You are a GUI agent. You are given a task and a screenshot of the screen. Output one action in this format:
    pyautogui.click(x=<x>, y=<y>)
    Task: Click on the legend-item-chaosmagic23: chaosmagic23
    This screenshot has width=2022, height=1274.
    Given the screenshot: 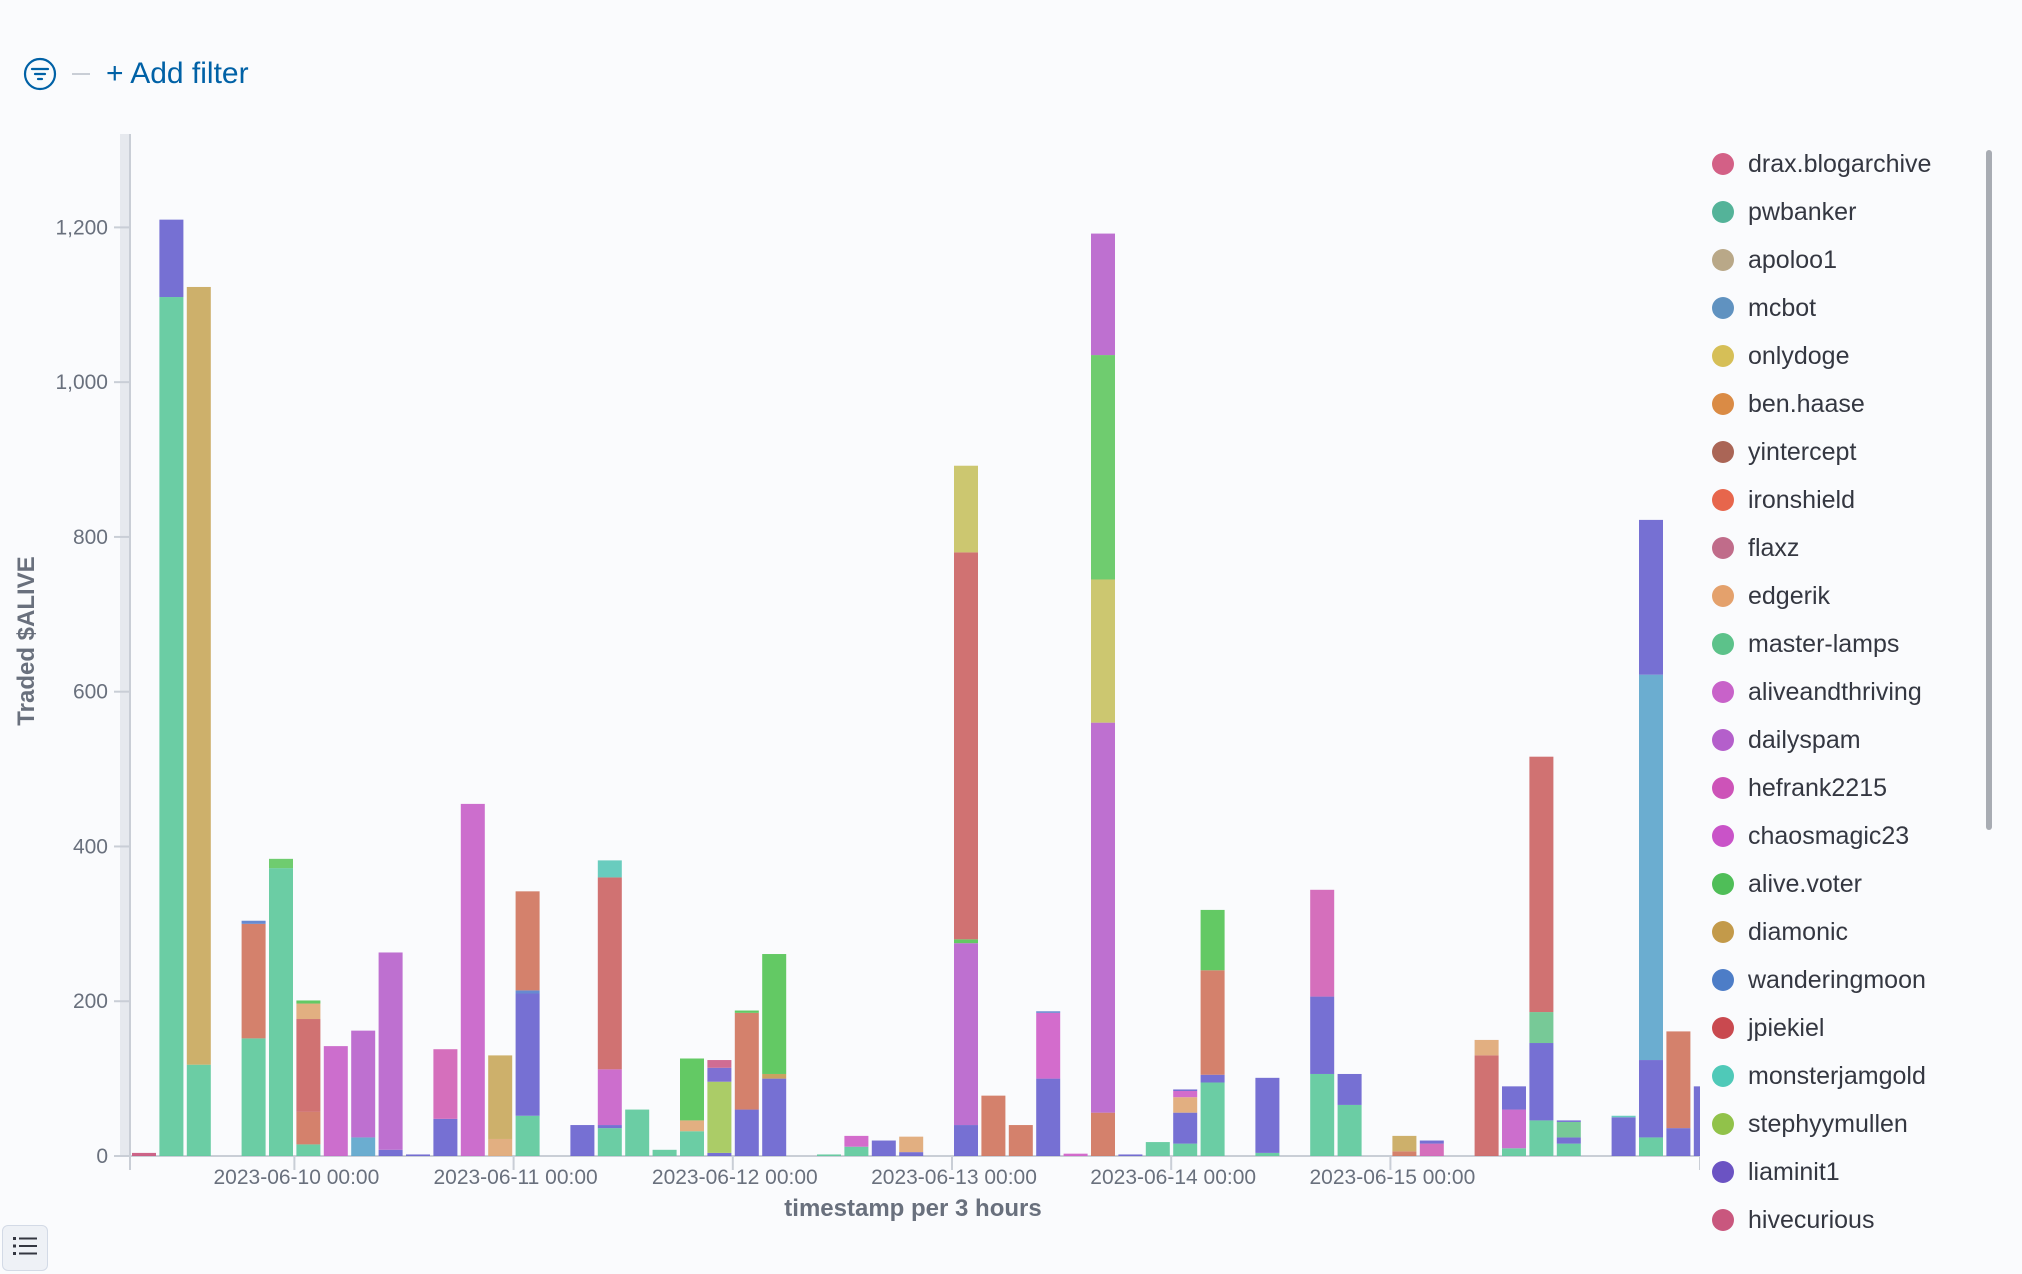 What is the action you would take?
    pyautogui.click(x=1847, y=836)
    